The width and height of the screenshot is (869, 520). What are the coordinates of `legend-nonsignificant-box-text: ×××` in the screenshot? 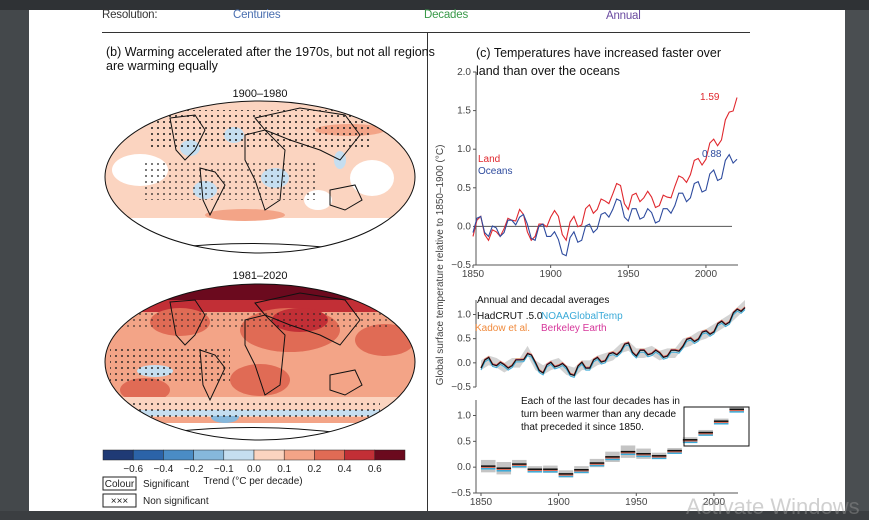 It's located at (120, 501).